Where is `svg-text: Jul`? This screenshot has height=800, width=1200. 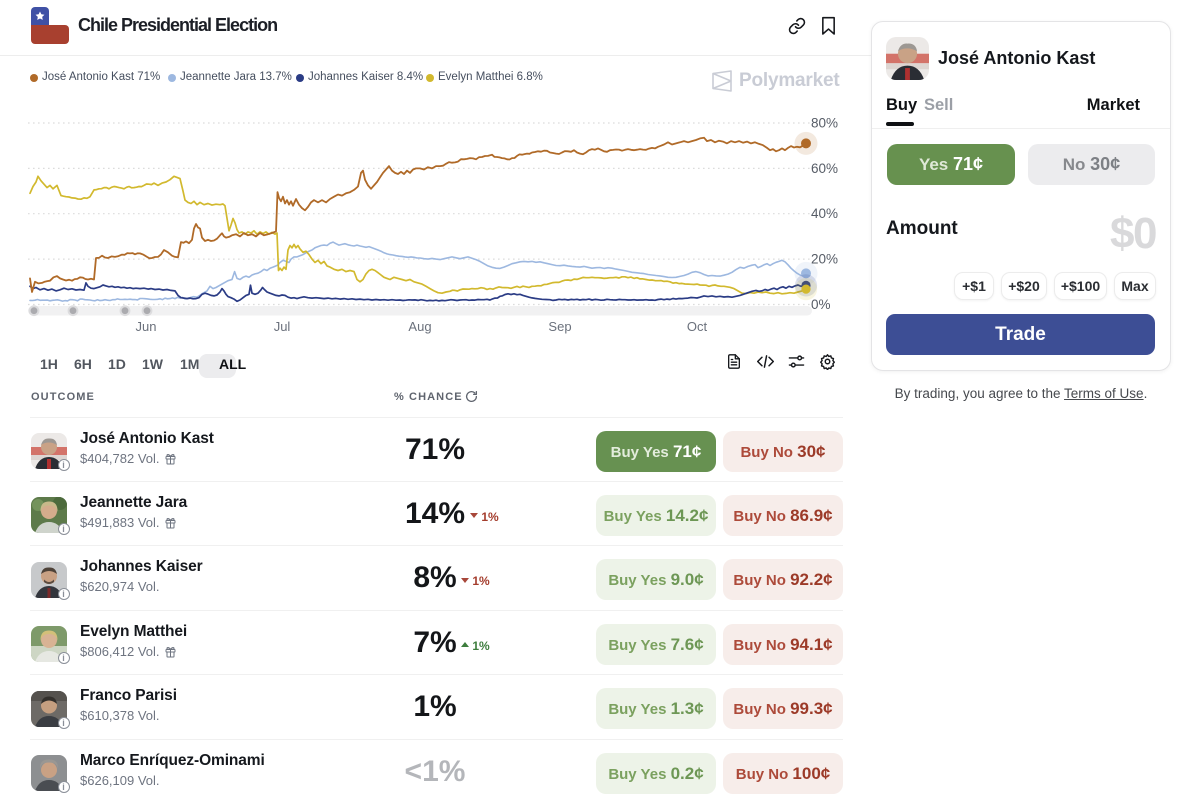 svg-text: Jul is located at coordinates (282, 326).